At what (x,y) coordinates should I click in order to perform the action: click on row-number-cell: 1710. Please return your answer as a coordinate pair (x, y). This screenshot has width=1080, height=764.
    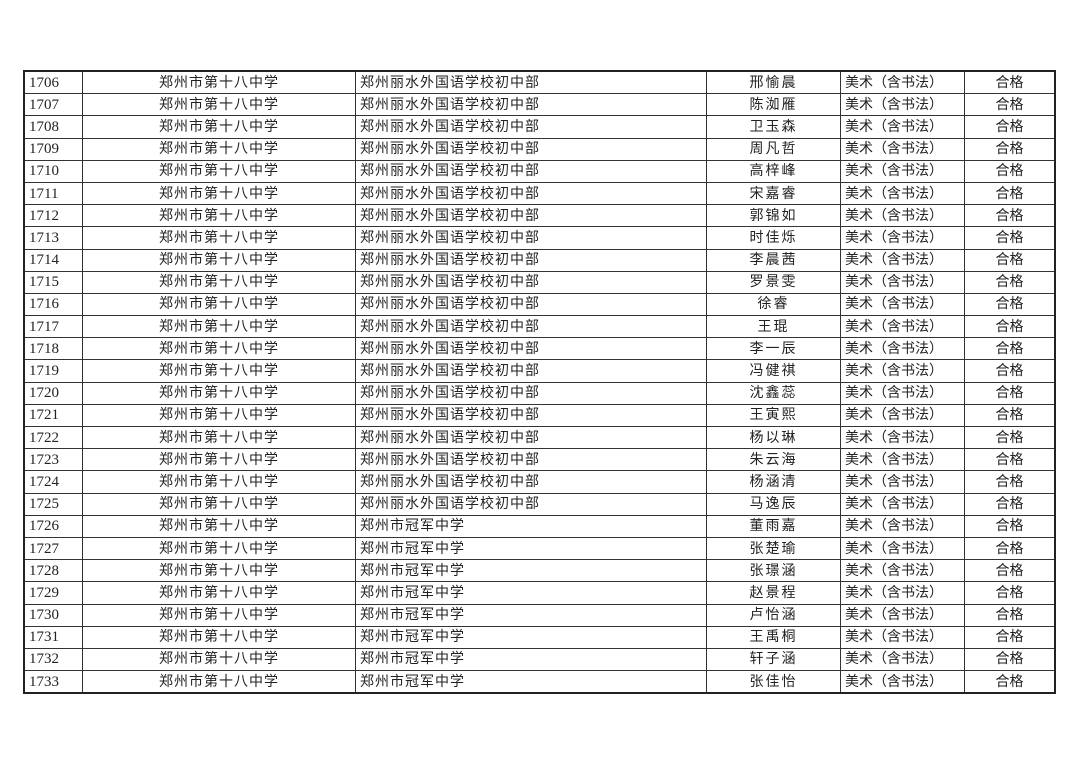
    Looking at the image, I should click on (53, 171).